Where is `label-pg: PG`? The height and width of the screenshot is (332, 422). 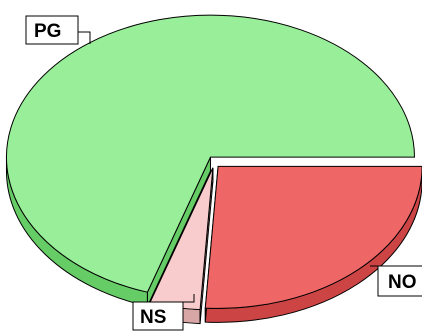 label-pg: PG is located at coordinates (47, 31).